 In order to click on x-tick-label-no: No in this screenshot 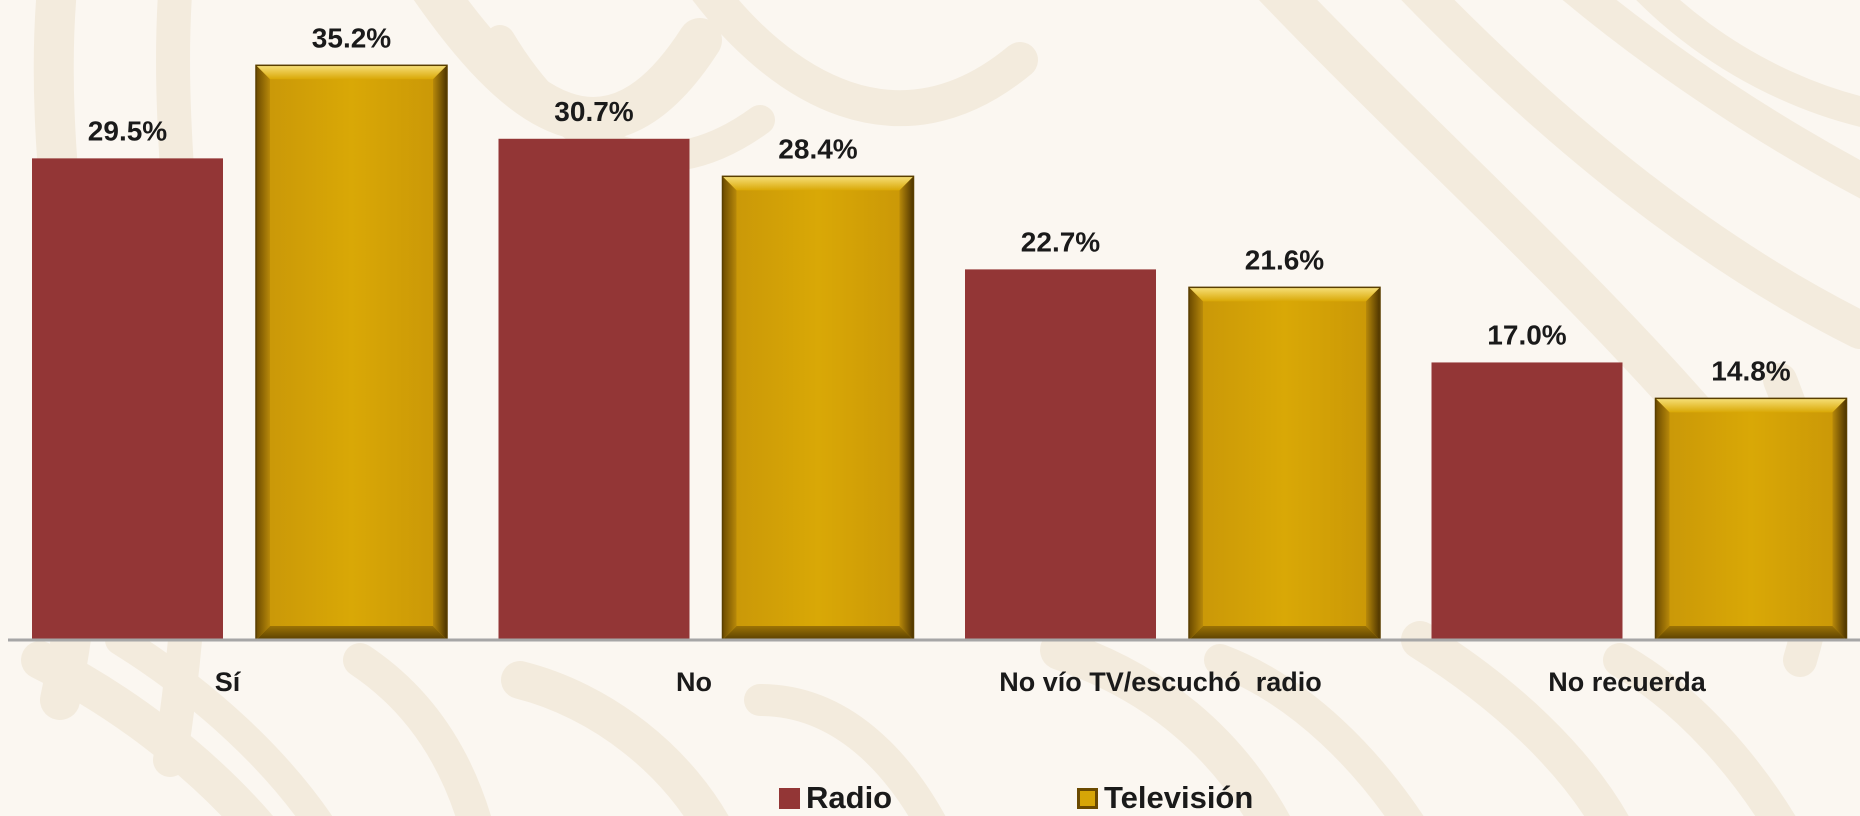, I will do `click(694, 682)`.